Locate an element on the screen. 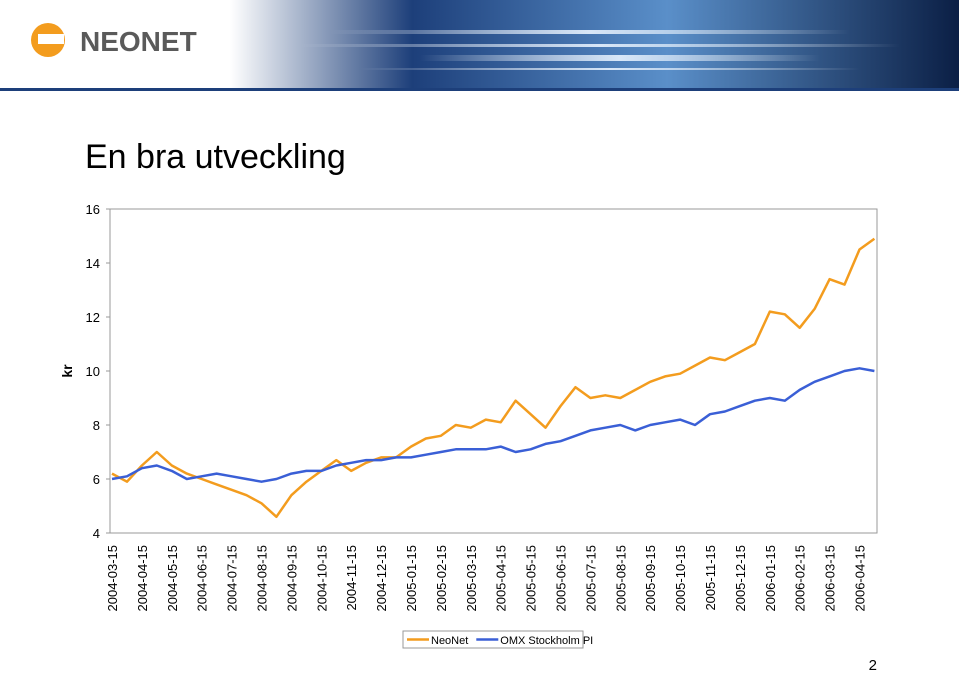  x-tick-label: 2004-04-15 is located at coordinates (142, 578).